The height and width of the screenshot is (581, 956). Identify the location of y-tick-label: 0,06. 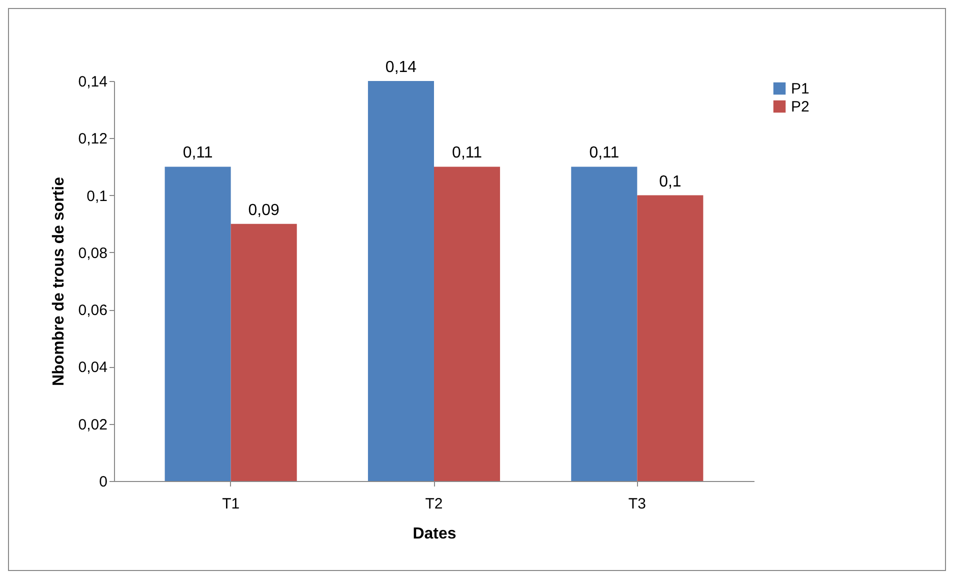
(93, 311).